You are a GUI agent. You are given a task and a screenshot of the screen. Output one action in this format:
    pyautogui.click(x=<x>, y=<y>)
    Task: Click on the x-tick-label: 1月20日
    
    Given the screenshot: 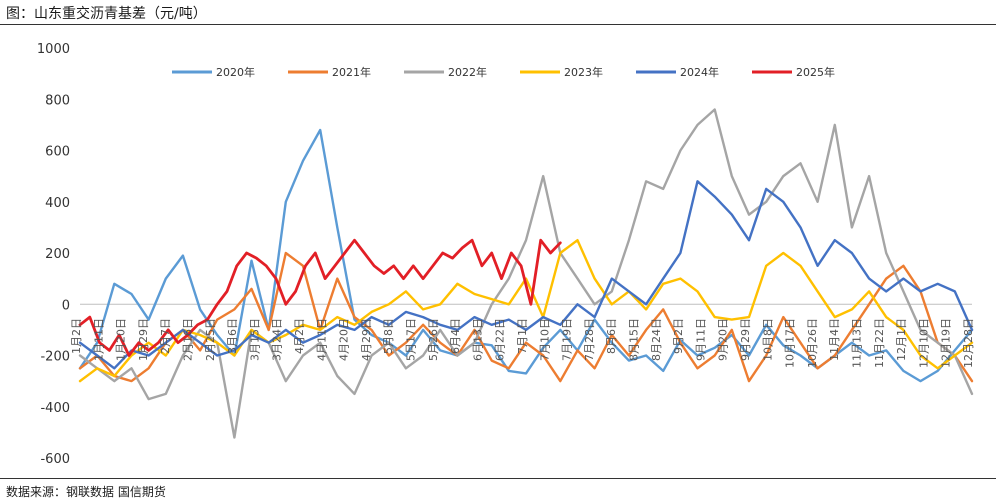 What is the action you would take?
    pyautogui.click(x=121, y=339)
    